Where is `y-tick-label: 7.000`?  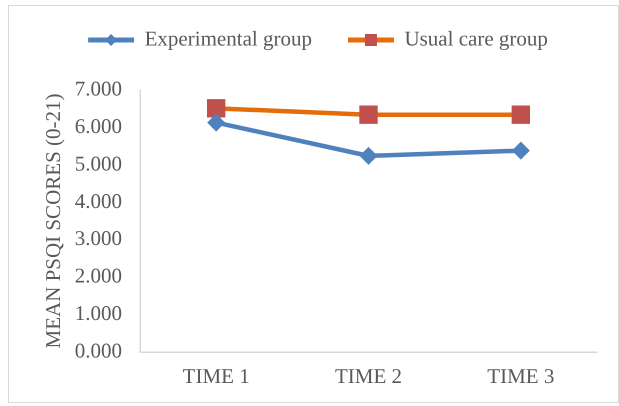
y-tick-label: 7.000 is located at coordinates (98, 88).